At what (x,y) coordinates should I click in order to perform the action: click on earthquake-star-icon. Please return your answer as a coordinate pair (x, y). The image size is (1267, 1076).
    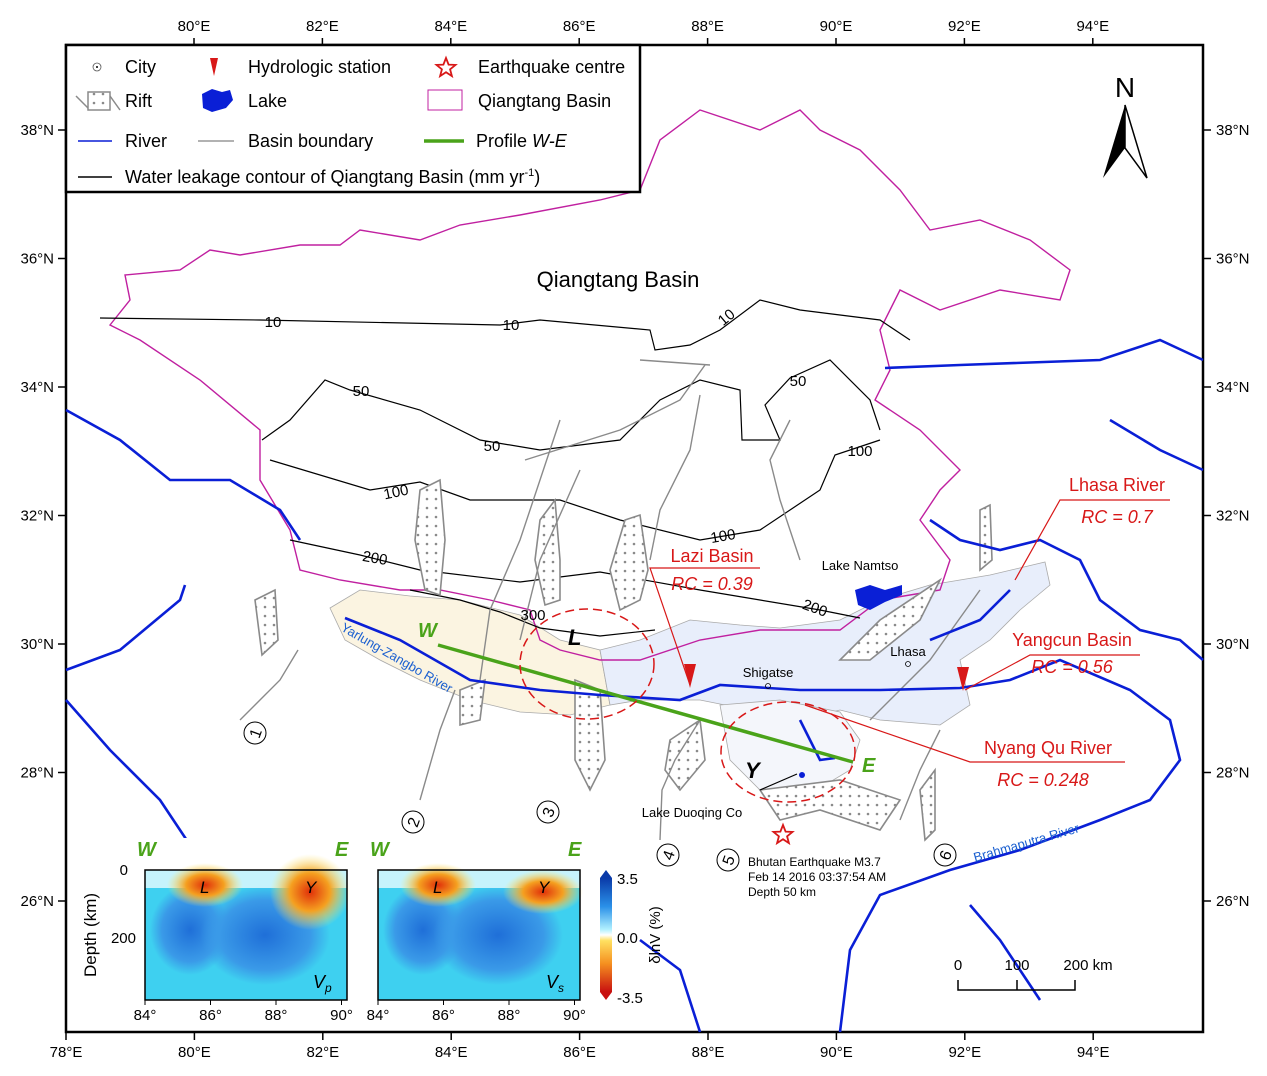
    Looking at the image, I should click on (783, 834).